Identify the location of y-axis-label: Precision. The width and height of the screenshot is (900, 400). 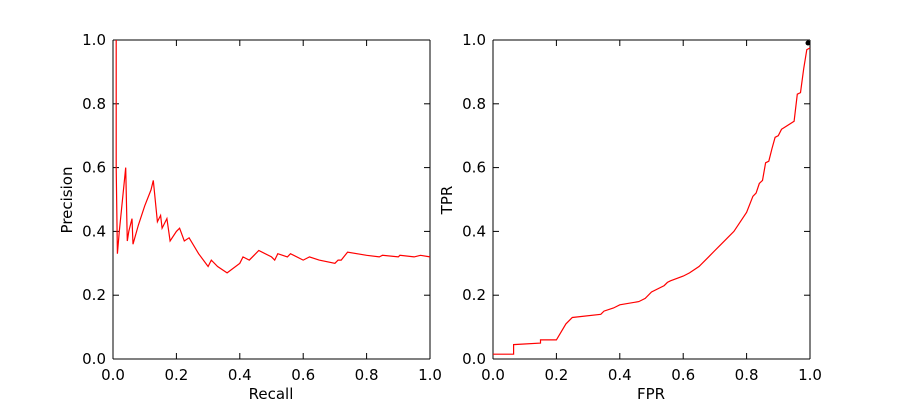
(67, 200).